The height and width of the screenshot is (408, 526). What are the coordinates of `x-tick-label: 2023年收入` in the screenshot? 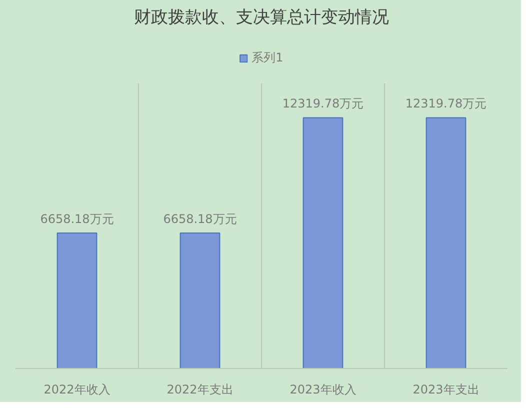 It's located at (323, 389).